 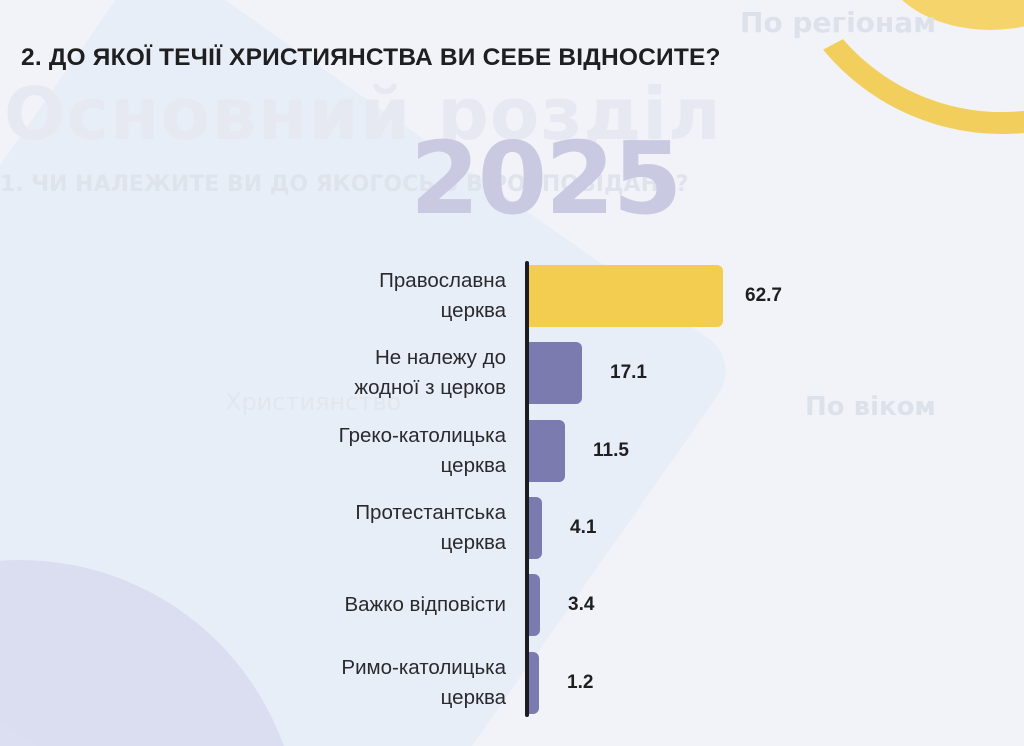 I want to click on value-label: 17.1, so click(x=628, y=372).